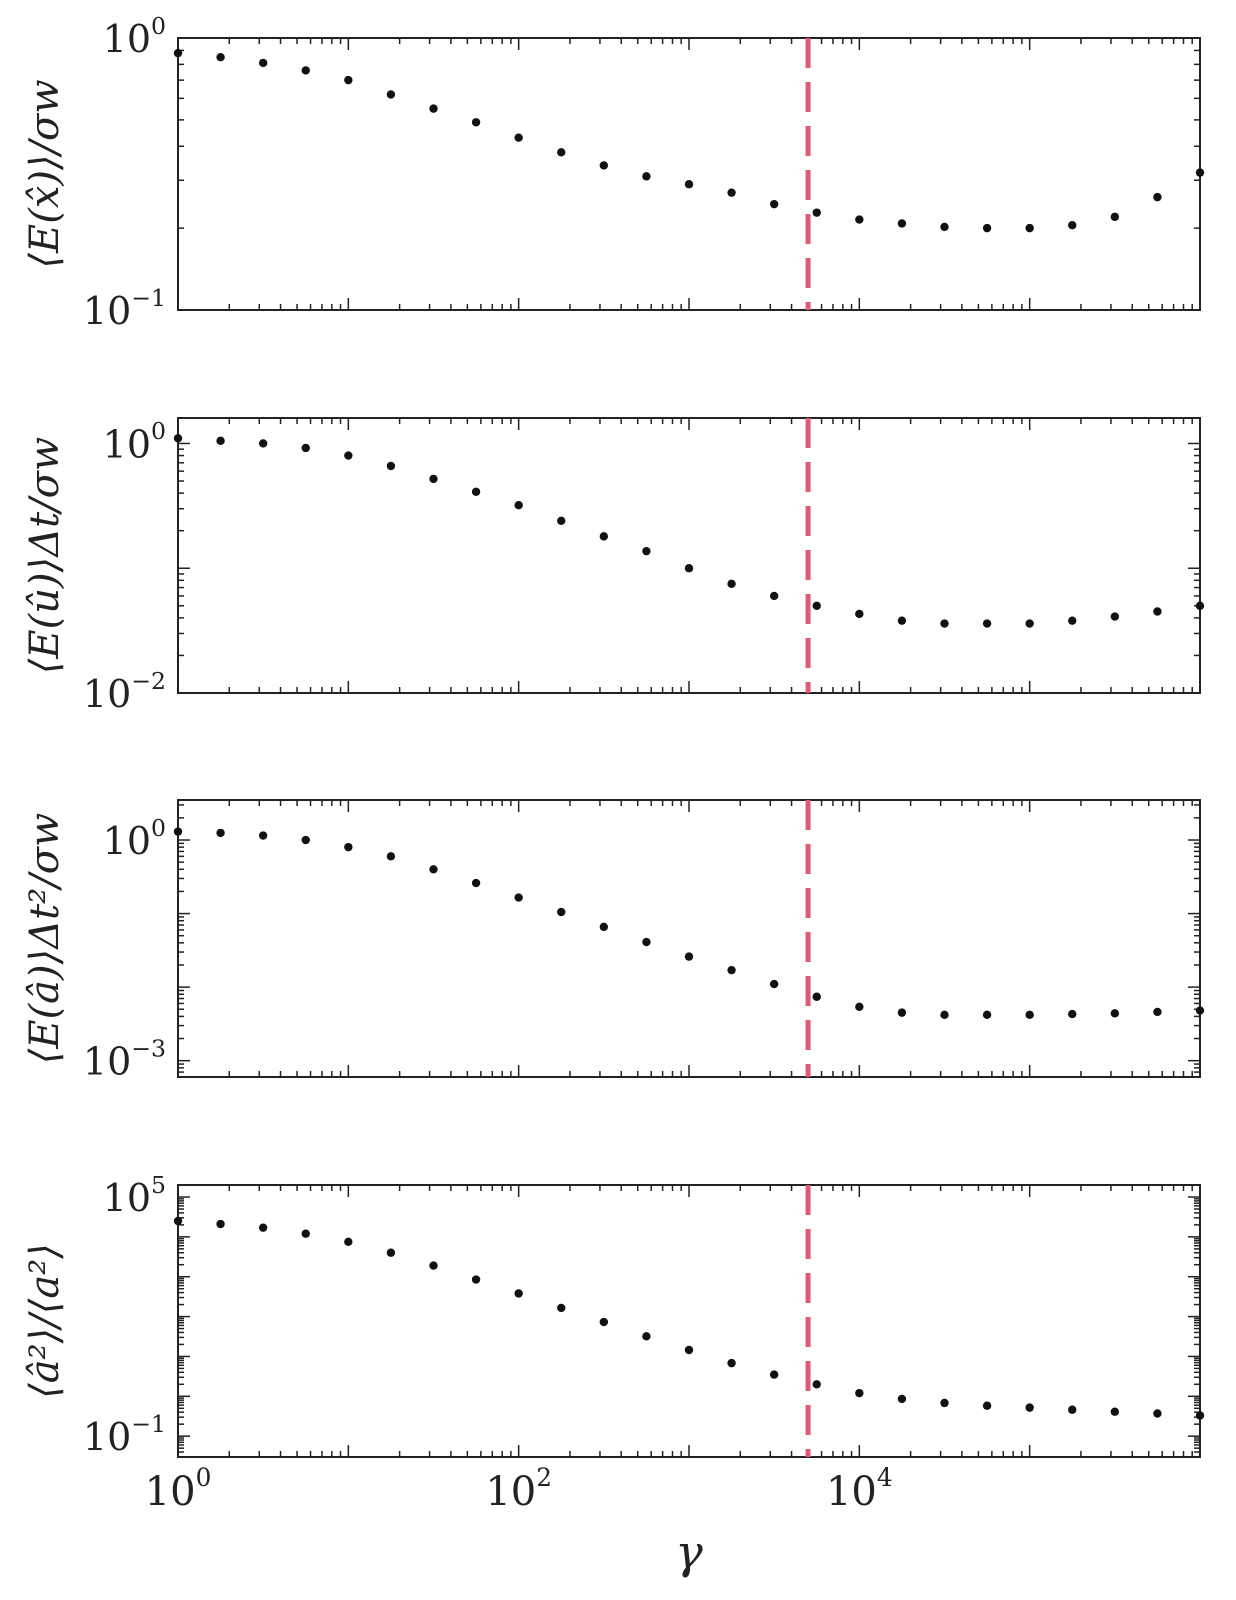 The height and width of the screenshot is (1600, 1236). I want to click on y-axis-label: ⟨E(x̂)⟩/σw, so click(45, 173).